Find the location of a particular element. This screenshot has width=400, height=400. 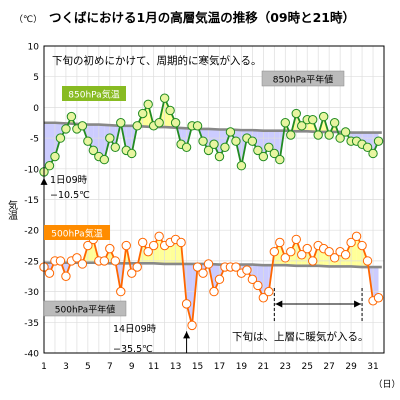

x-tick-label: 3 is located at coordinates (66, 367).